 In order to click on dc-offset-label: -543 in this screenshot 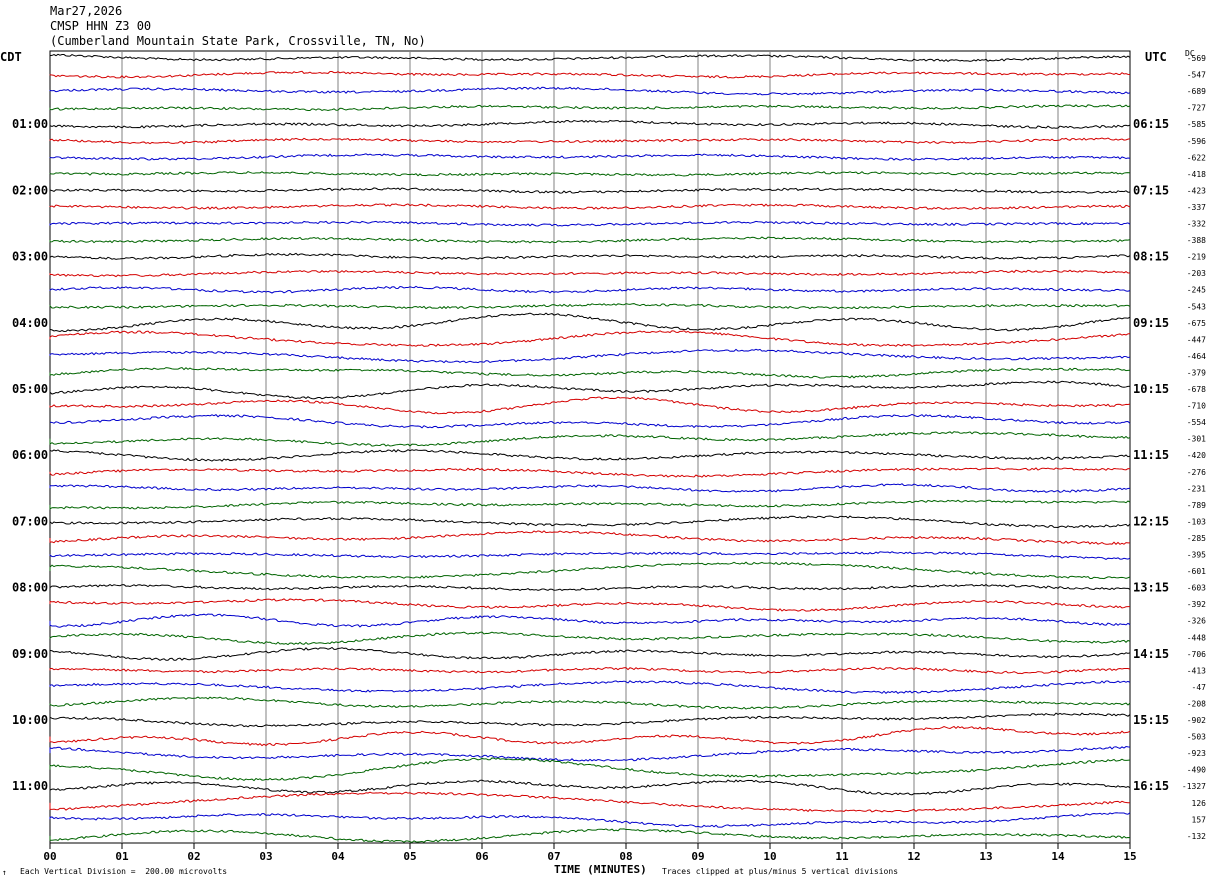, I will do `click(1196, 306)`.